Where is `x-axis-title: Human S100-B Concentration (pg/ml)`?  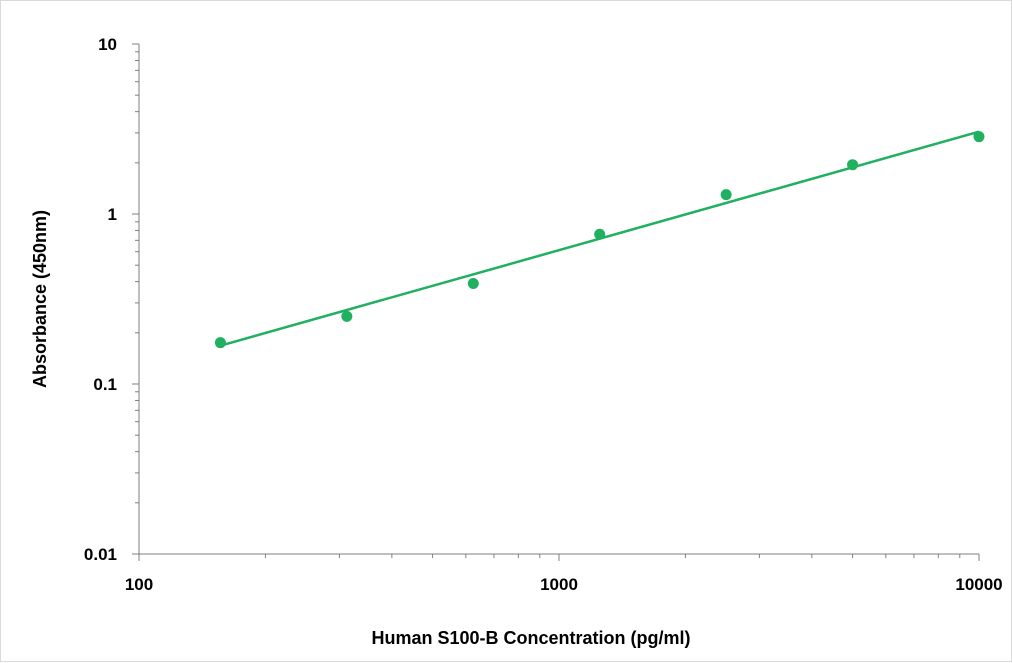
x-axis-title: Human S100-B Concentration (pg/ml) is located at coordinates (530, 638).